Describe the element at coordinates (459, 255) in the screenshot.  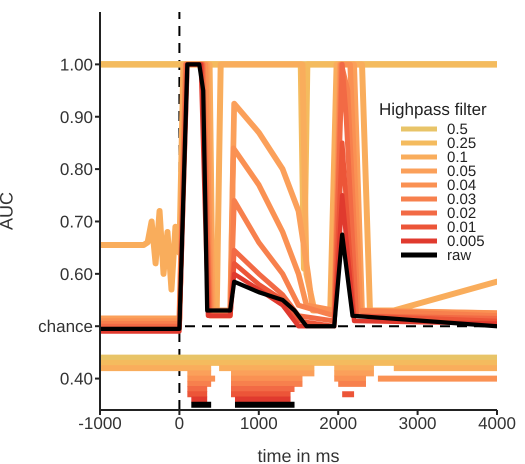
I see `legend-label: raw` at that location.